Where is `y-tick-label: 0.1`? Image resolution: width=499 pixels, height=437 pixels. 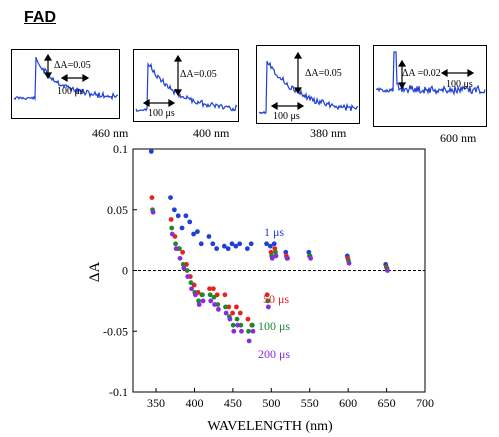
y-tick-label: 0.1 is located at coordinates (120, 149).